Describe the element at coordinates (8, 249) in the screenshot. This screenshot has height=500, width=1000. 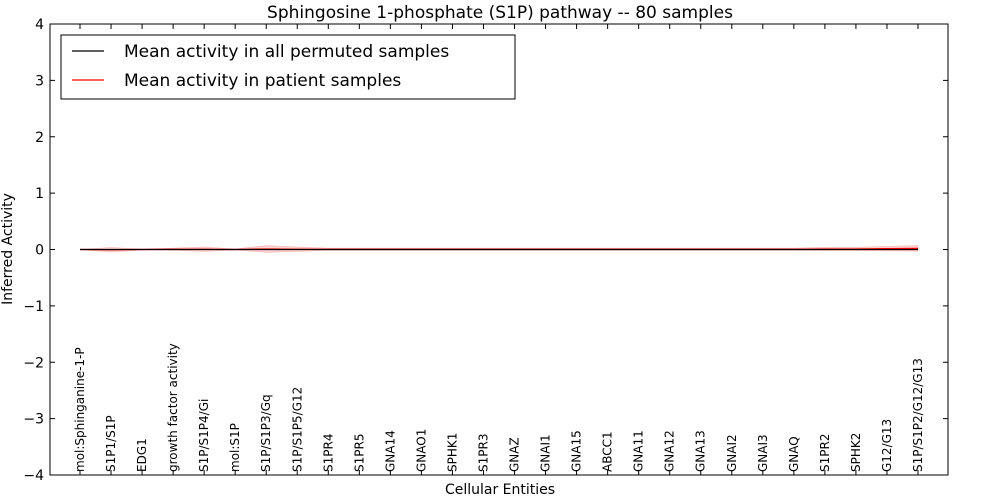
I see `y-axis-label: Inferred Activity` at that location.